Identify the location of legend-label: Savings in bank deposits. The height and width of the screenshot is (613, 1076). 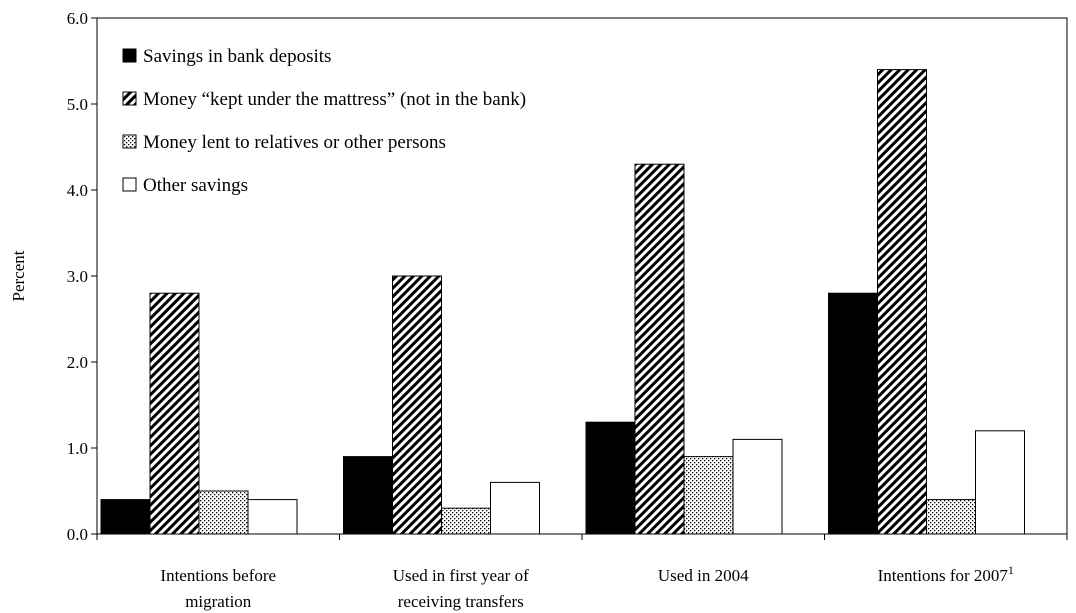
(237, 56).